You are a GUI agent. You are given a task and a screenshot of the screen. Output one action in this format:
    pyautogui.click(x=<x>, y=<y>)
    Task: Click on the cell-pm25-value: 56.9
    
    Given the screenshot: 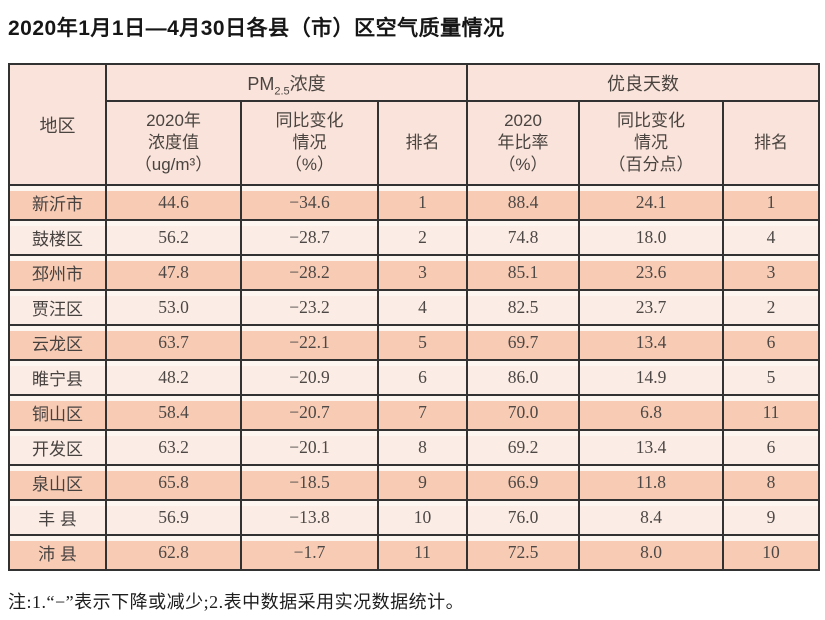 What is the action you would take?
    pyautogui.click(x=173, y=517)
    